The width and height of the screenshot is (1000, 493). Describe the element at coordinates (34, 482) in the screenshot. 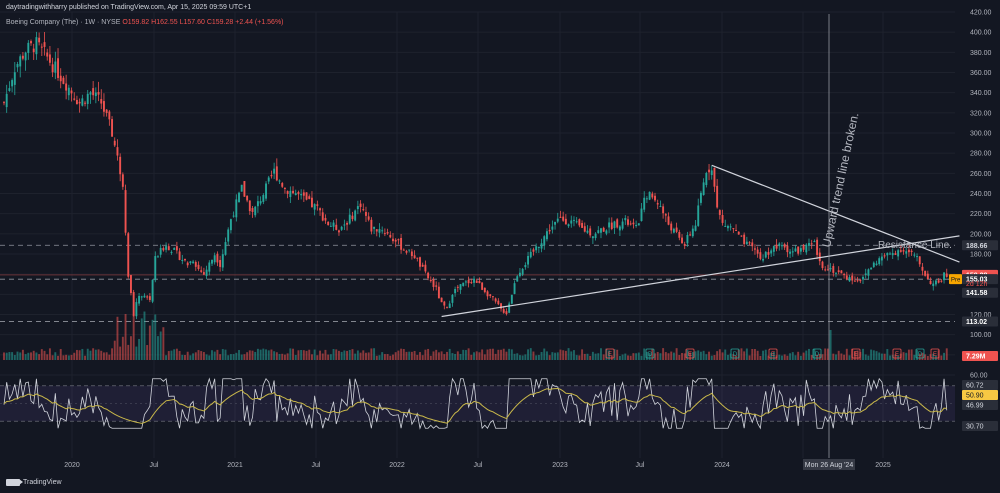

I see `tradingview-brand: TradingView` at that location.